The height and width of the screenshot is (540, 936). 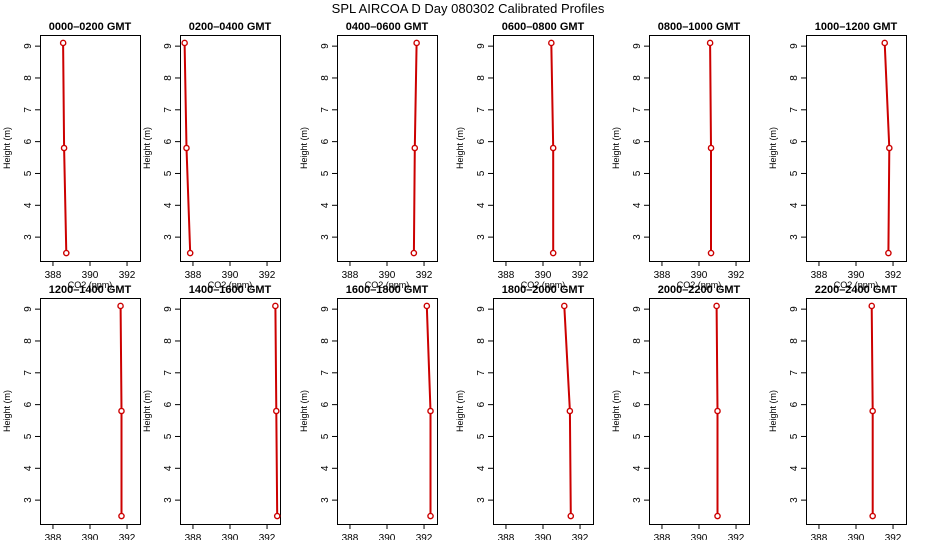 What do you see at coordinates (90, 27) in the screenshot?
I see `panel-title: 0000–0200 GMT` at bounding box center [90, 27].